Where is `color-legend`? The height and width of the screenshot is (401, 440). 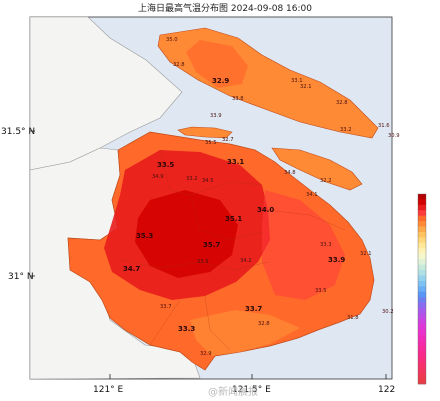 color-legend is located at coordinates (422, 289).